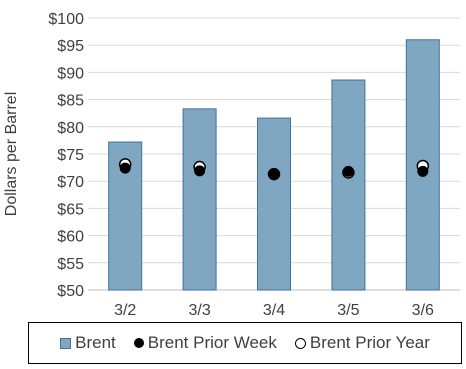 Image resolution: width=466 pixels, height=369 pixels. What do you see at coordinates (70, 182) in the screenshot?
I see `y-tick-label: $70` at bounding box center [70, 182].